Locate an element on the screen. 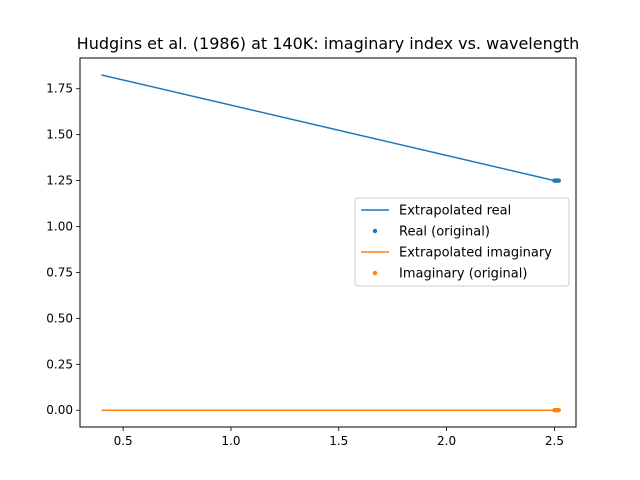 Image resolution: width=640 pixels, height=480 pixels. y-tick-label-7: 1.75 is located at coordinates (59, 89).